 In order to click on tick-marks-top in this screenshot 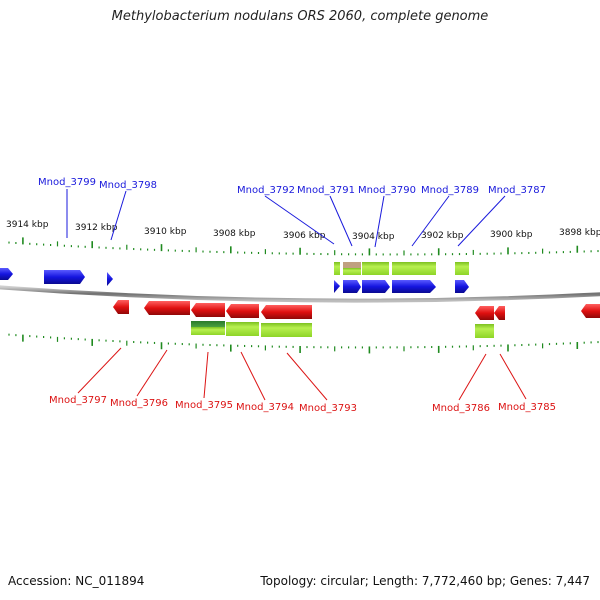, I will do `click(303, 246)`.